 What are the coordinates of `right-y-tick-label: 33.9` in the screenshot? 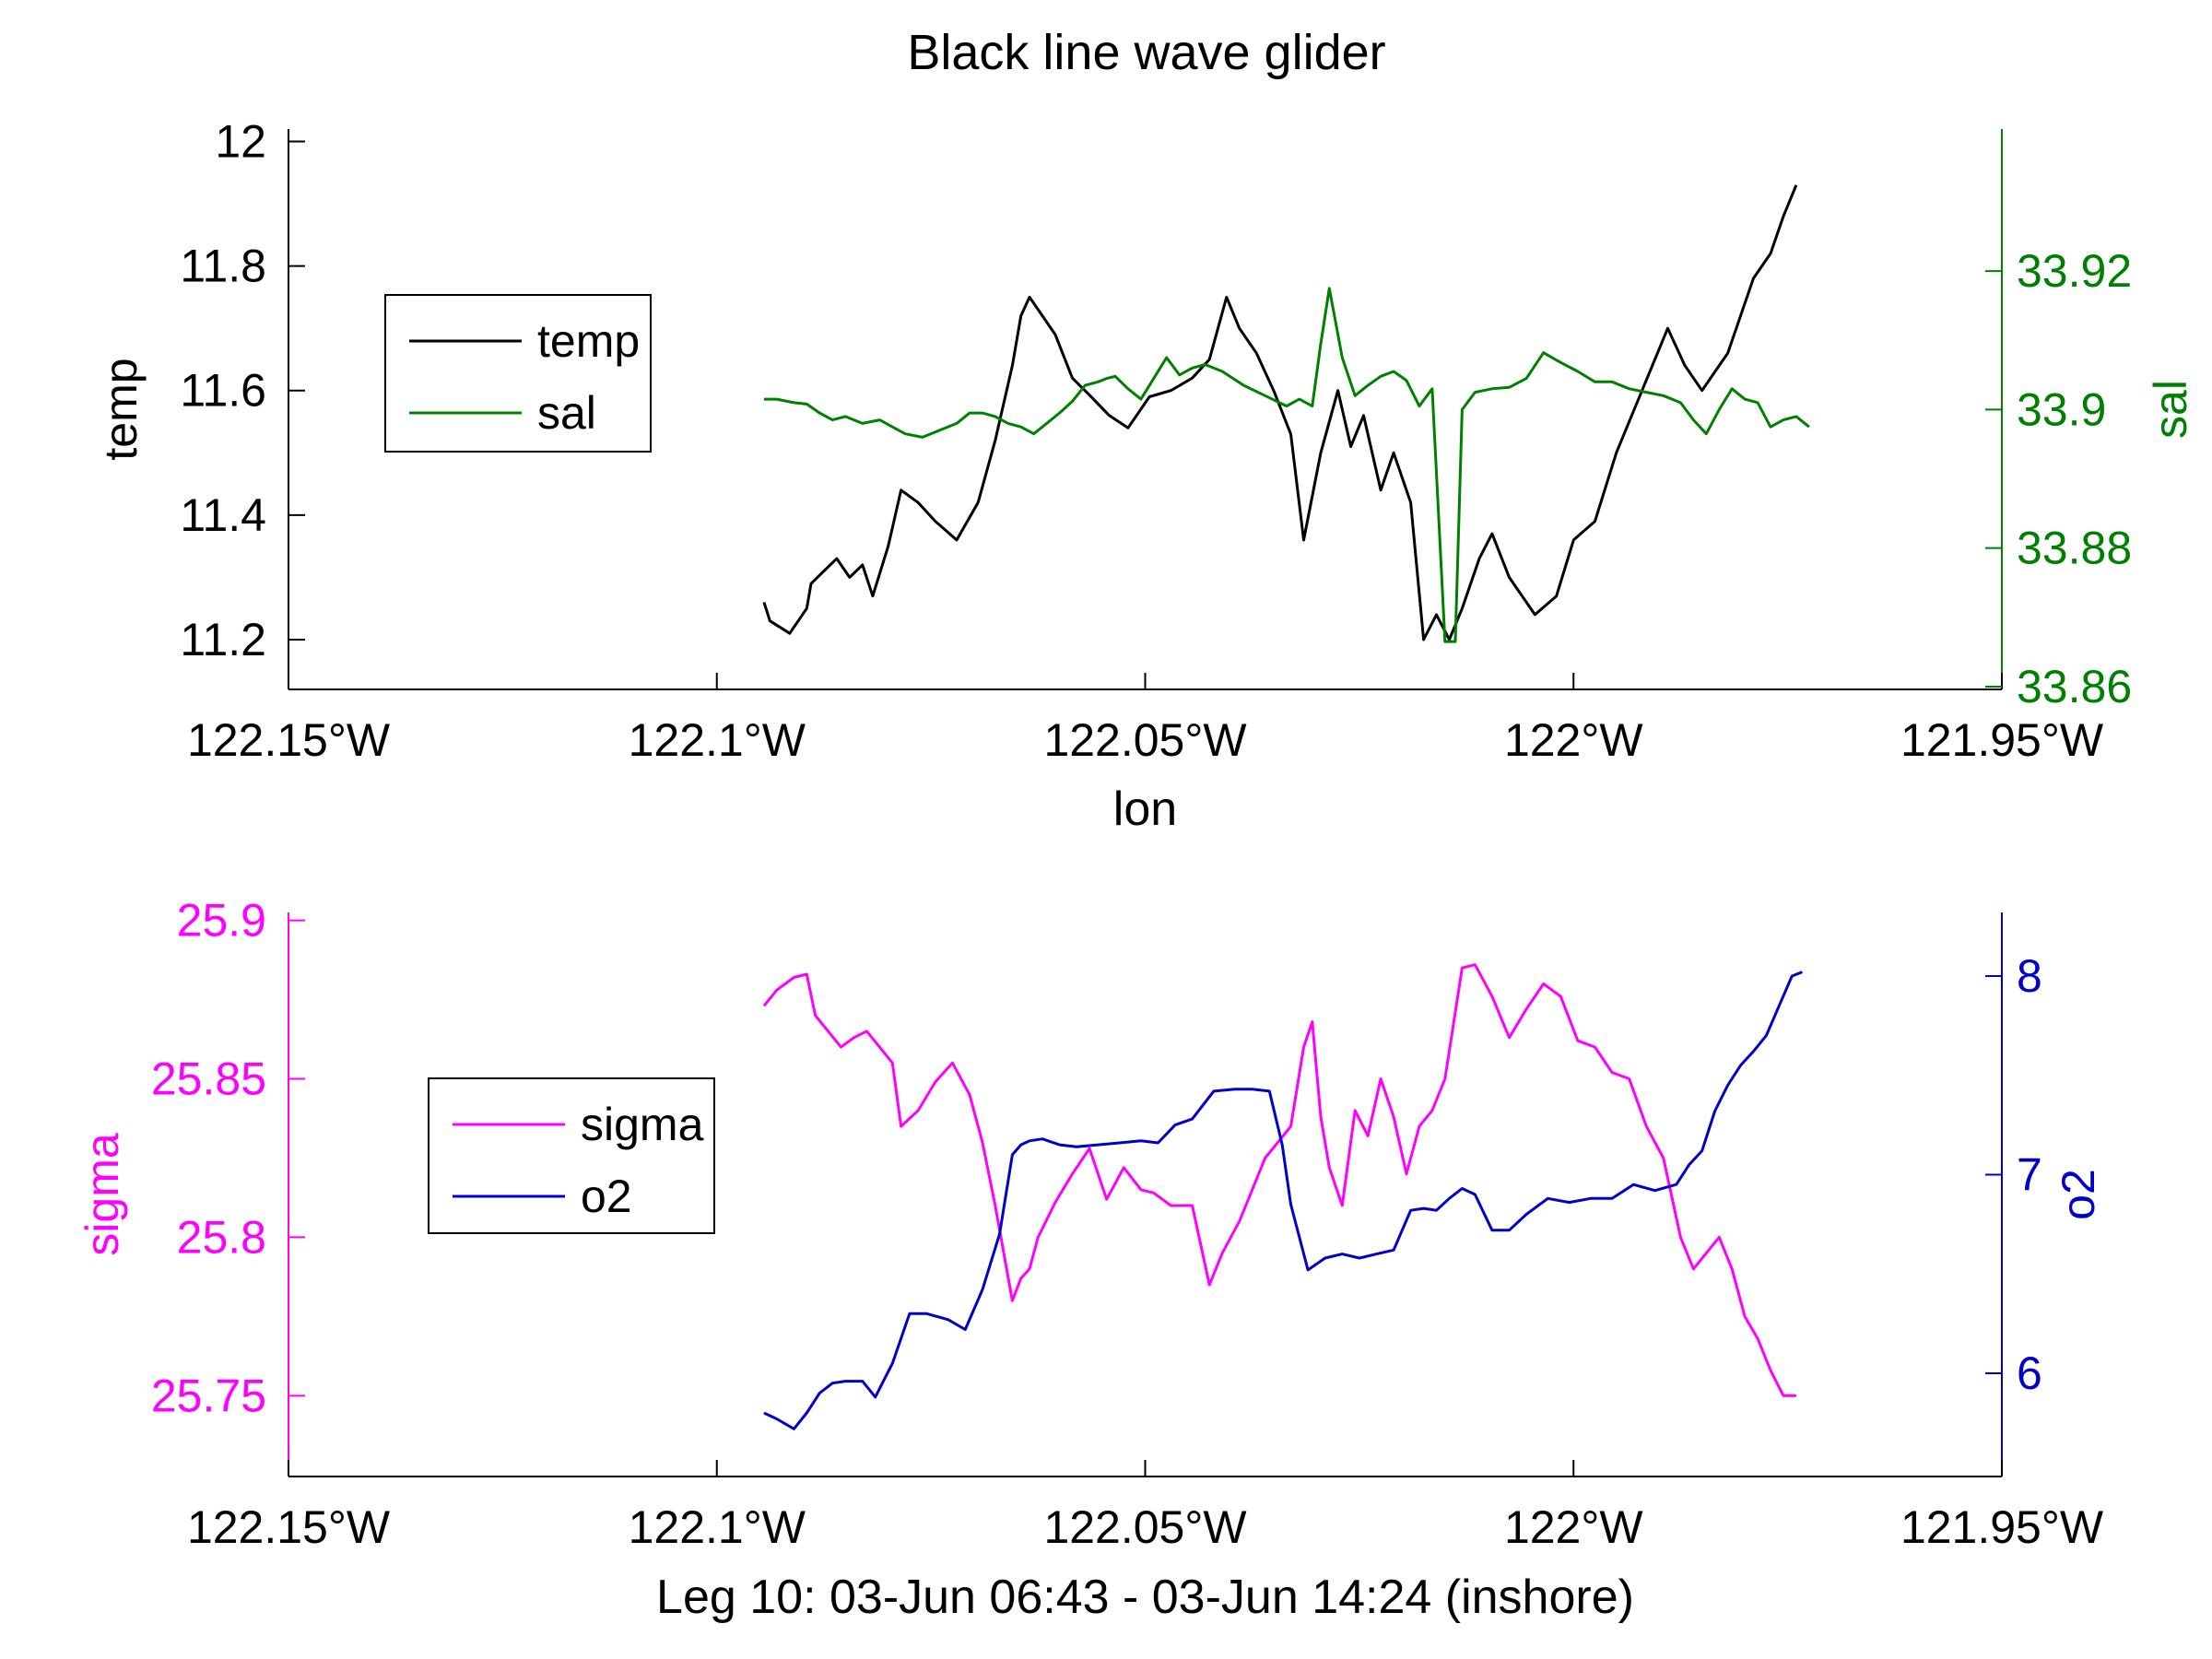 It's located at (2061, 409).